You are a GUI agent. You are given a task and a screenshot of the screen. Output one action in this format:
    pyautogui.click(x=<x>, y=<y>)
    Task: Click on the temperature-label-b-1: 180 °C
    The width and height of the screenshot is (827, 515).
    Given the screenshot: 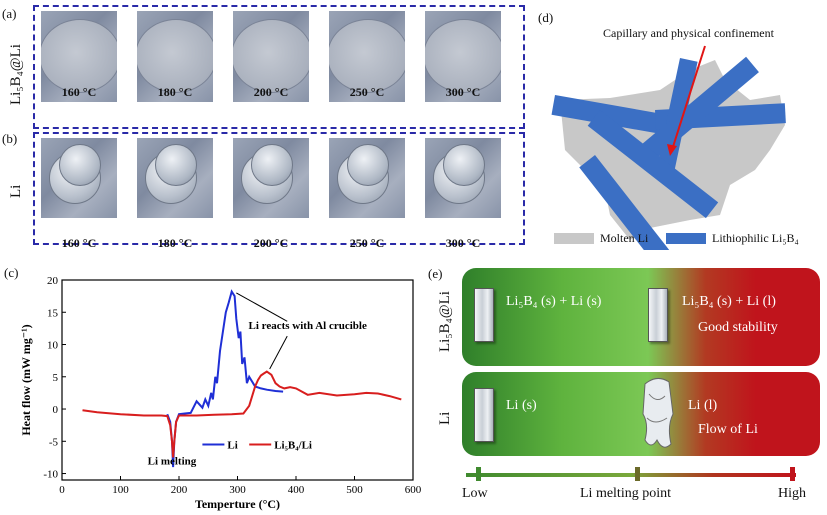 What is the action you would take?
    pyautogui.click(x=175, y=243)
    